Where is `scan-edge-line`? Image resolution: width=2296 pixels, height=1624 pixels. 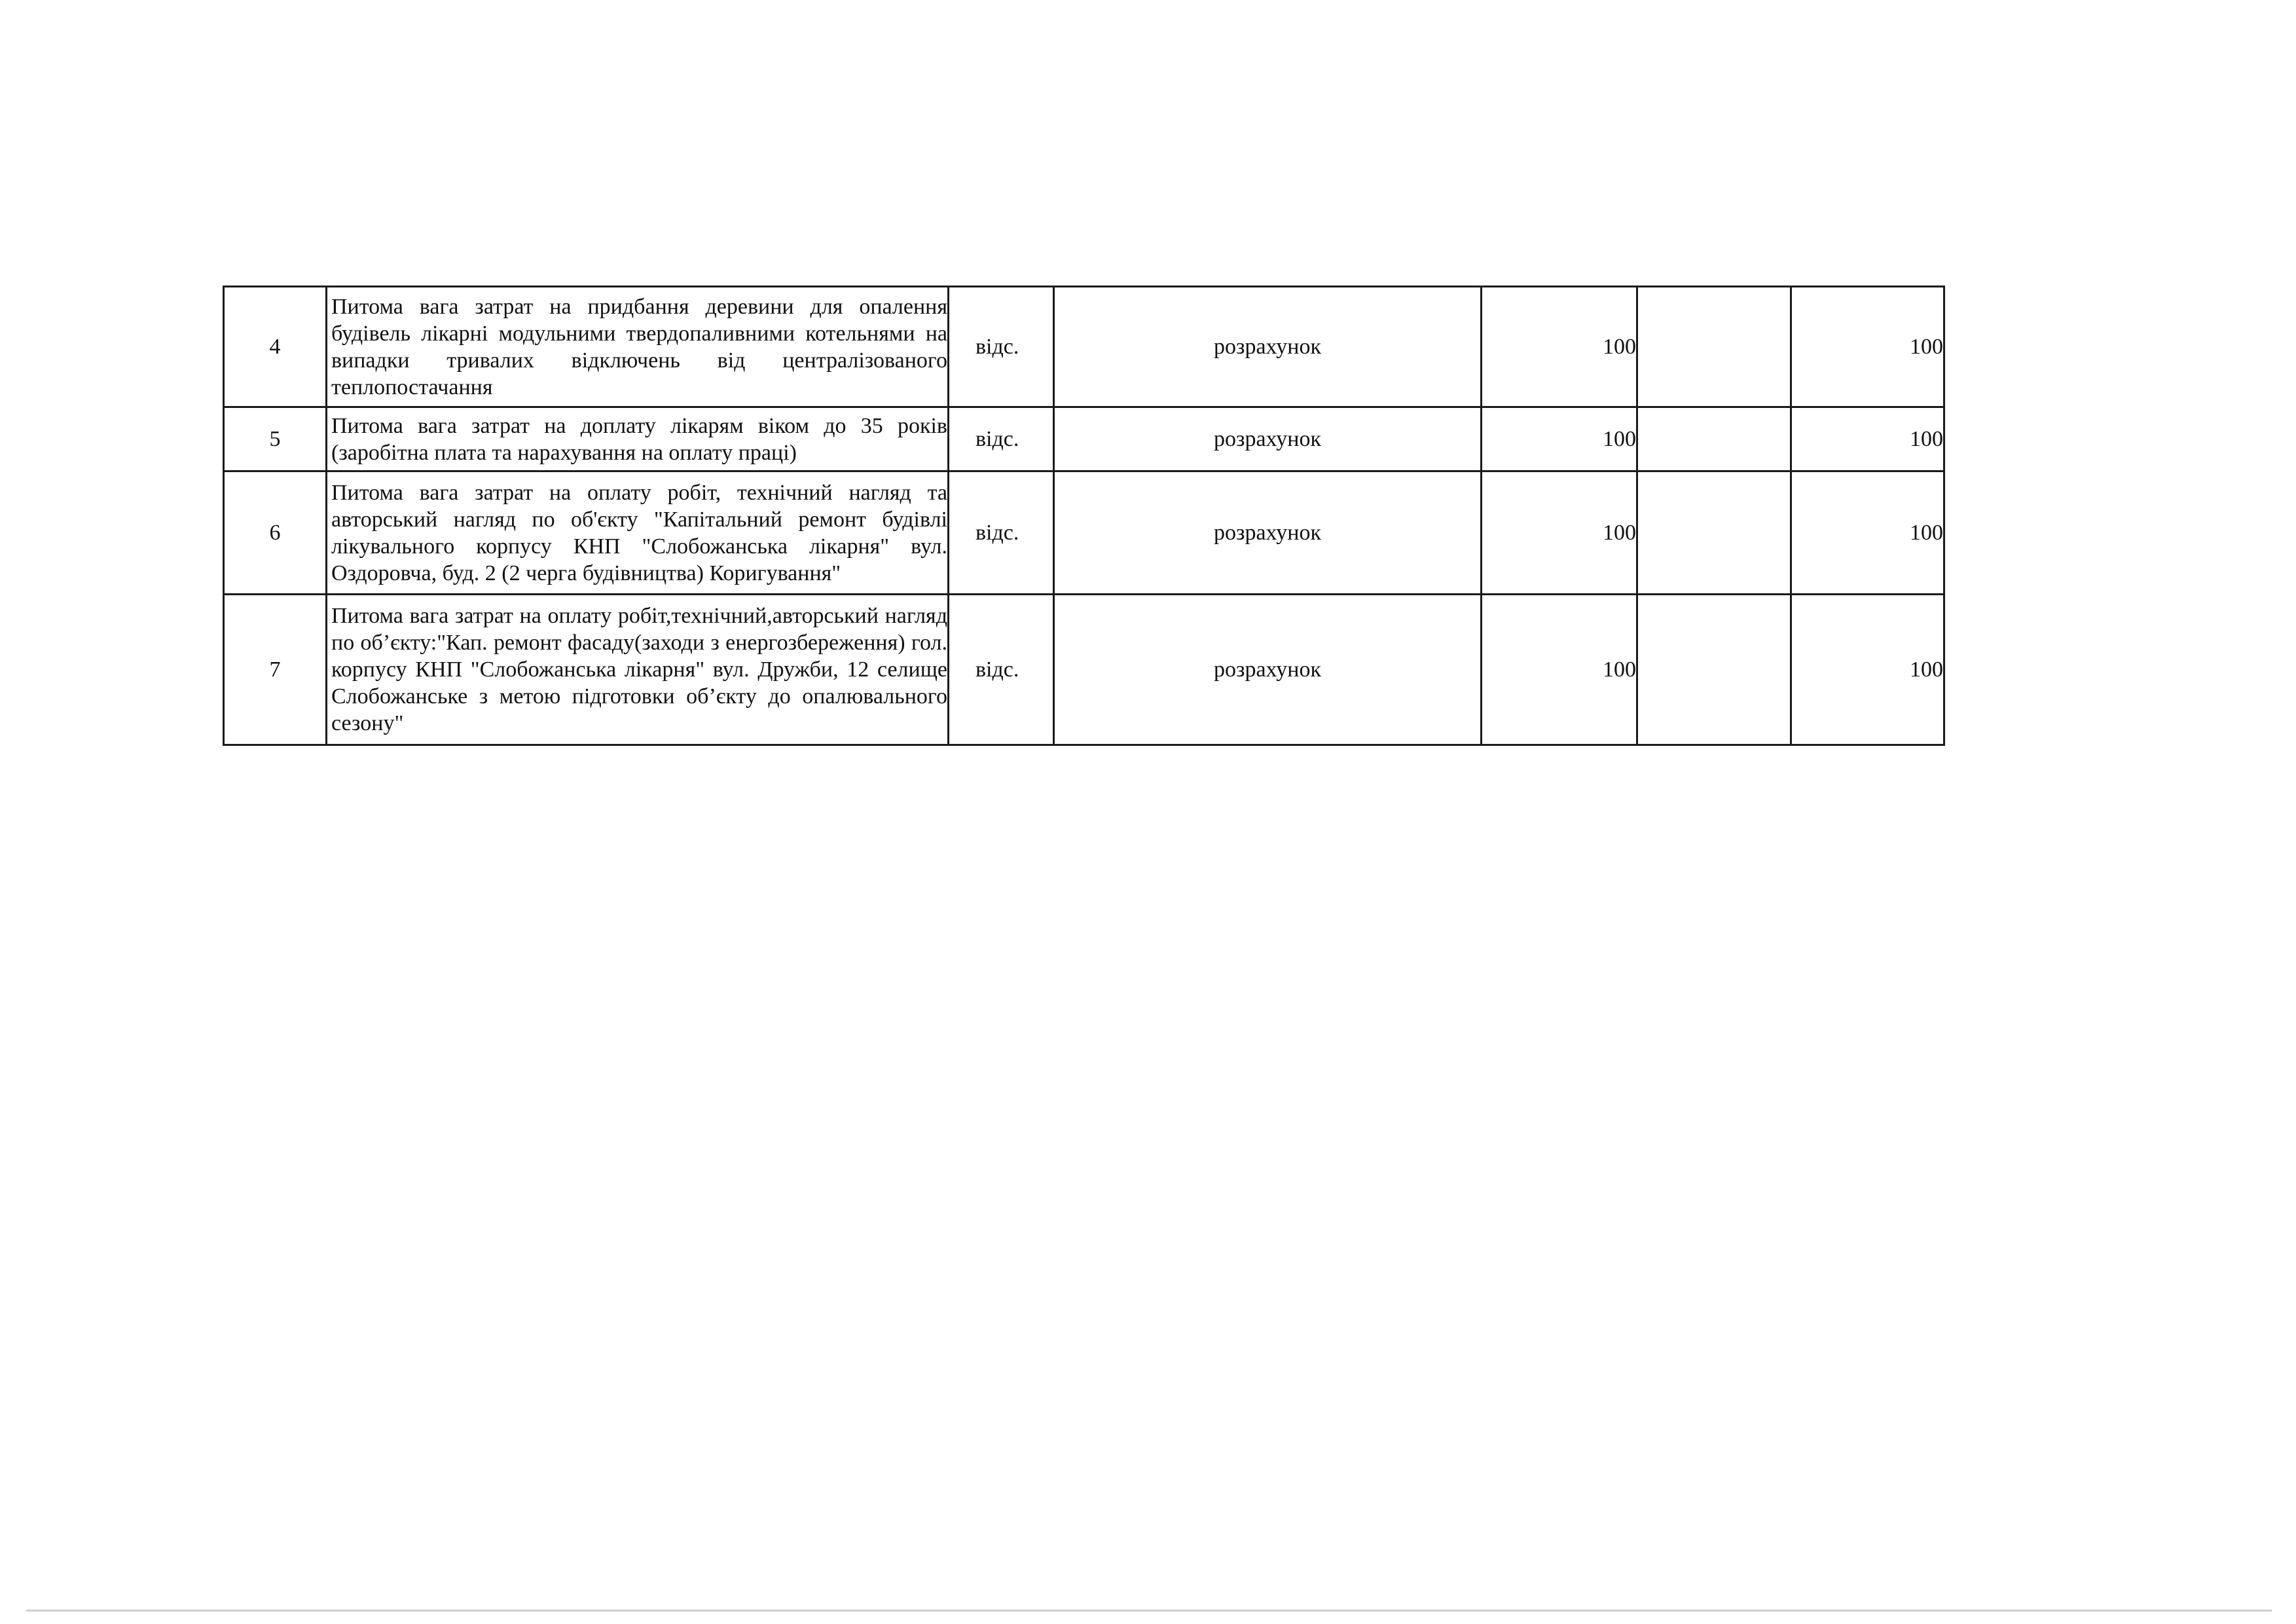 scan-edge-line is located at coordinates (1149, 1611).